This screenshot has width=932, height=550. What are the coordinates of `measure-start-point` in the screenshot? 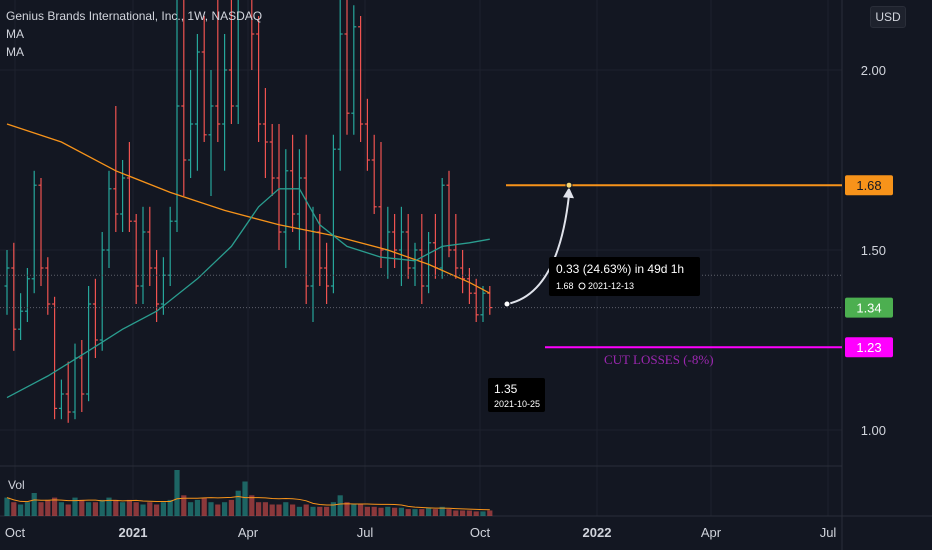 It's located at (507, 304).